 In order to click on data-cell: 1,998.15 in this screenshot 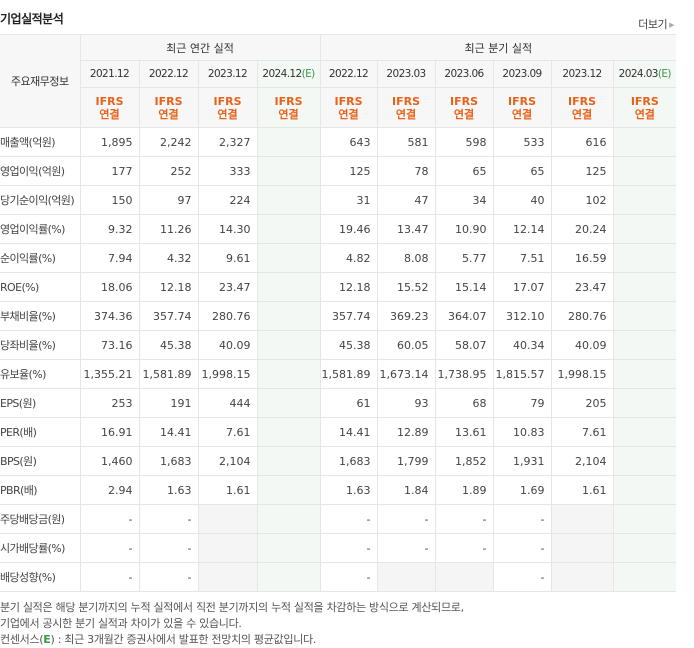, I will do `click(582, 374)`.